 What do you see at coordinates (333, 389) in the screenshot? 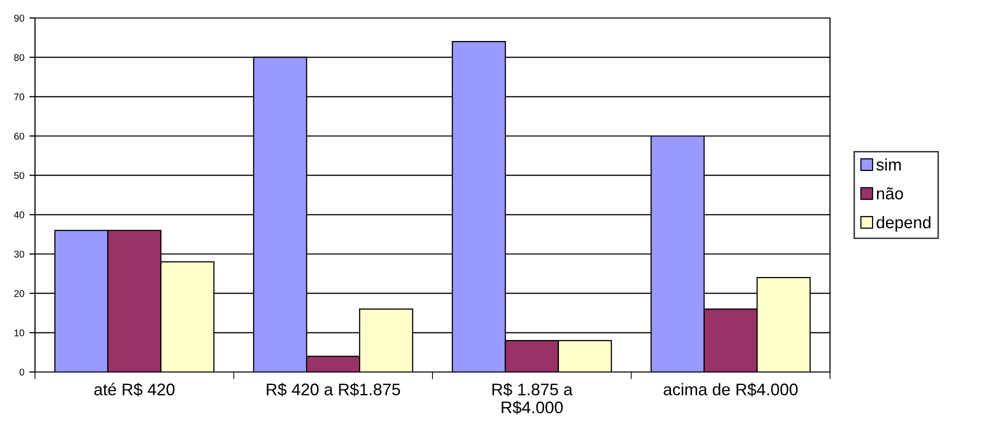
I see `x-tick-label: R$ 420 a R$1.875` at bounding box center [333, 389].